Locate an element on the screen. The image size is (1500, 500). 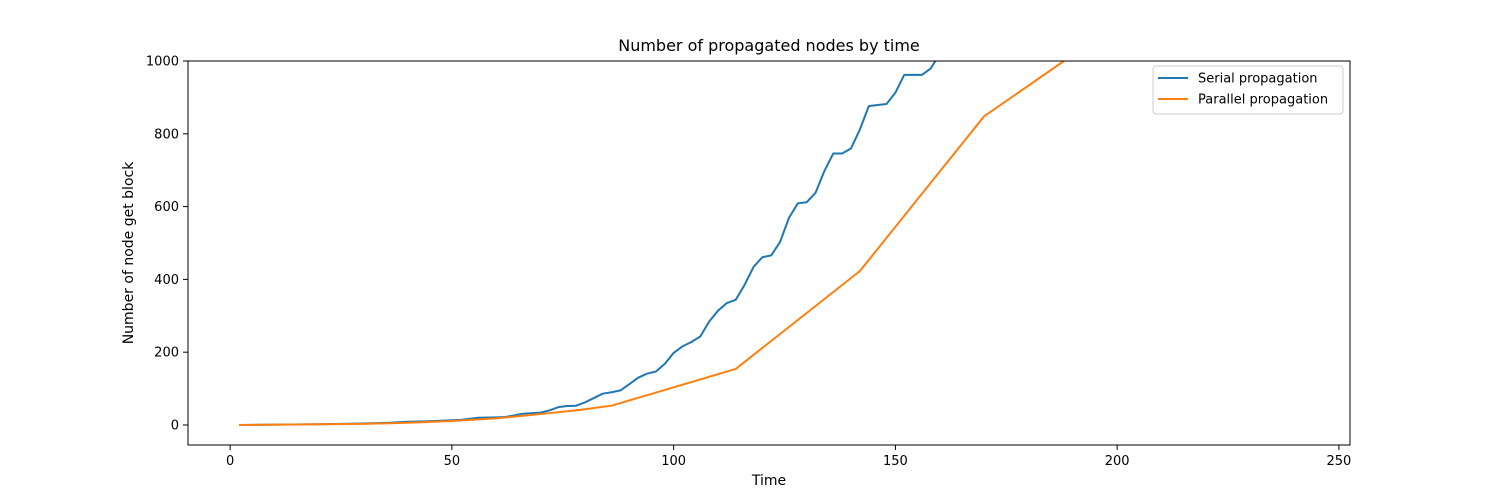
legend-label-parallel: Parallel propagation is located at coordinates (1263, 100).